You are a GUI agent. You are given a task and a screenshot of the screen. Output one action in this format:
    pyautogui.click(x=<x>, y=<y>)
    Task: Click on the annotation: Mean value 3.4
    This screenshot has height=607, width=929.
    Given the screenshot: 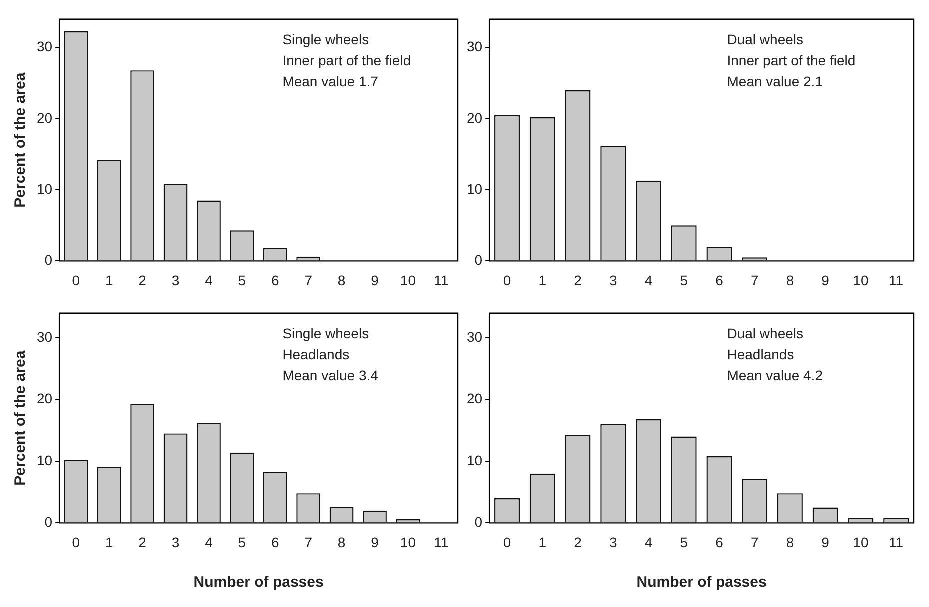 What is the action you would take?
    pyautogui.click(x=330, y=375)
    